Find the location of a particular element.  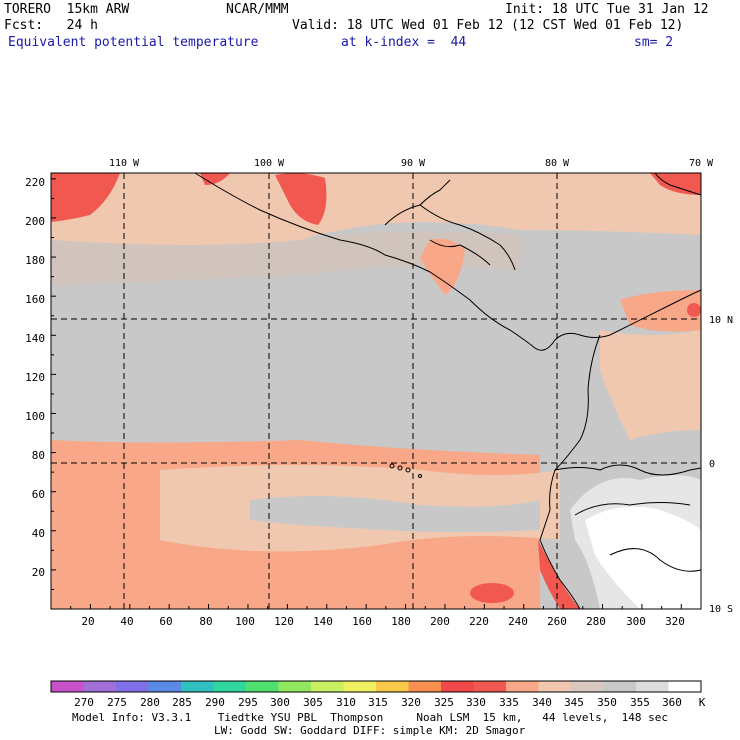

x-tick-label: 220 is located at coordinates (479, 621).